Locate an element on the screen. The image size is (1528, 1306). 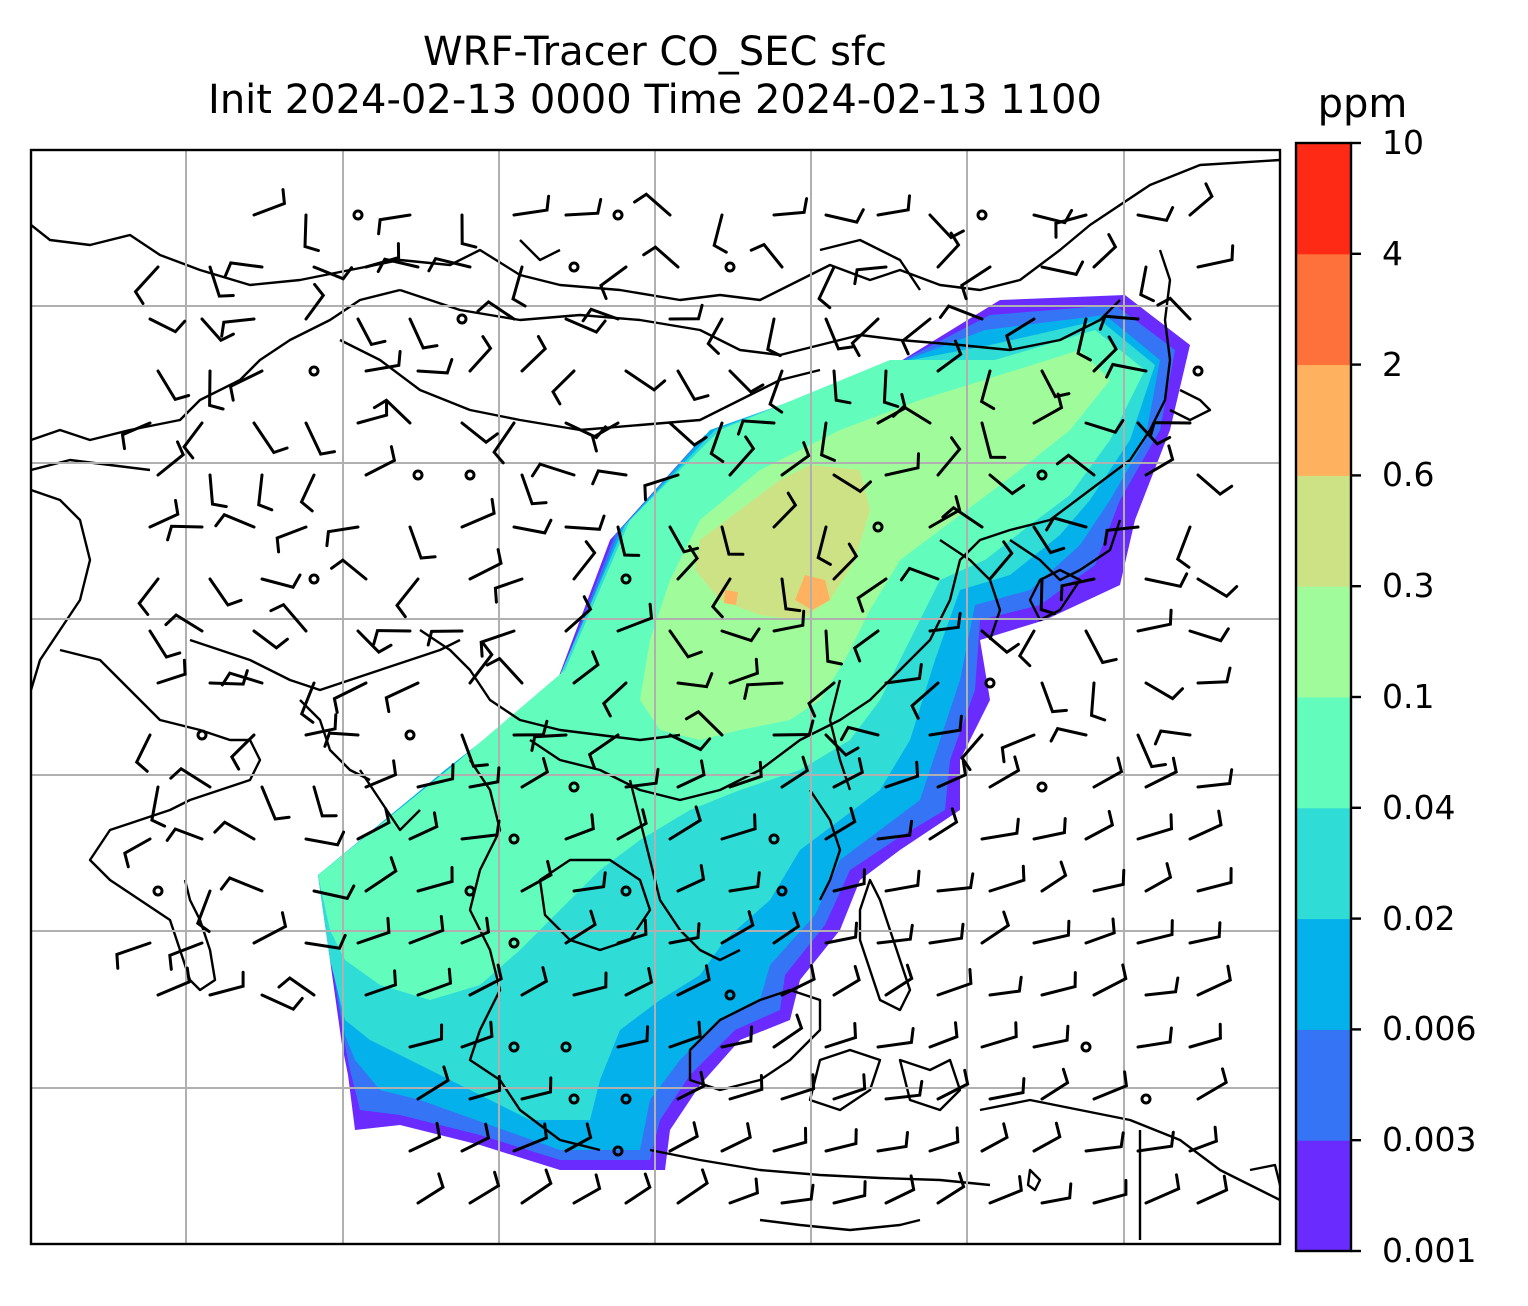
colorbar-tick-label: 10 is located at coordinates (1403, 142).